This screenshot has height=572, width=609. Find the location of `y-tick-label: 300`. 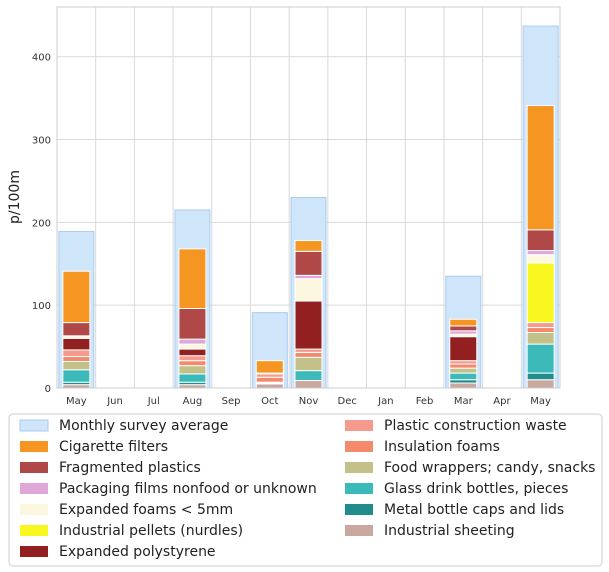

y-tick-label: 300 is located at coordinates (41, 141).